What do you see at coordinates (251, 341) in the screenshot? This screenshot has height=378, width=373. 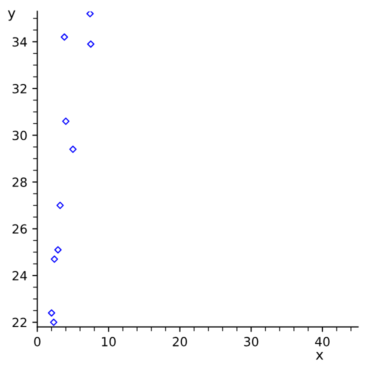 I see `x-tick-label: 30` at bounding box center [251, 341].